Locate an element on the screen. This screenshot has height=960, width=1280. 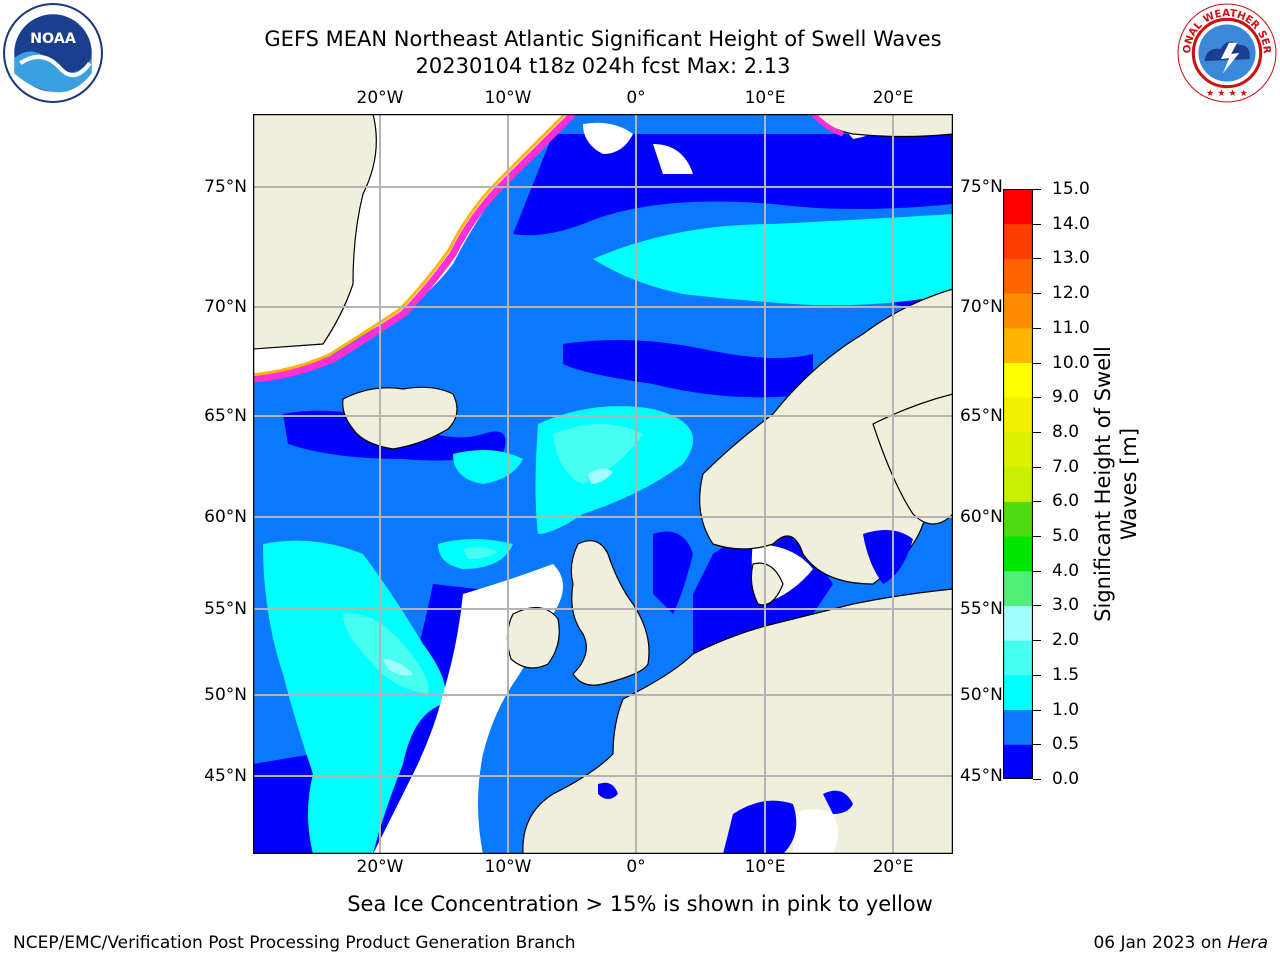
colorbar-tick-label: 6.0 is located at coordinates (1066, 501).